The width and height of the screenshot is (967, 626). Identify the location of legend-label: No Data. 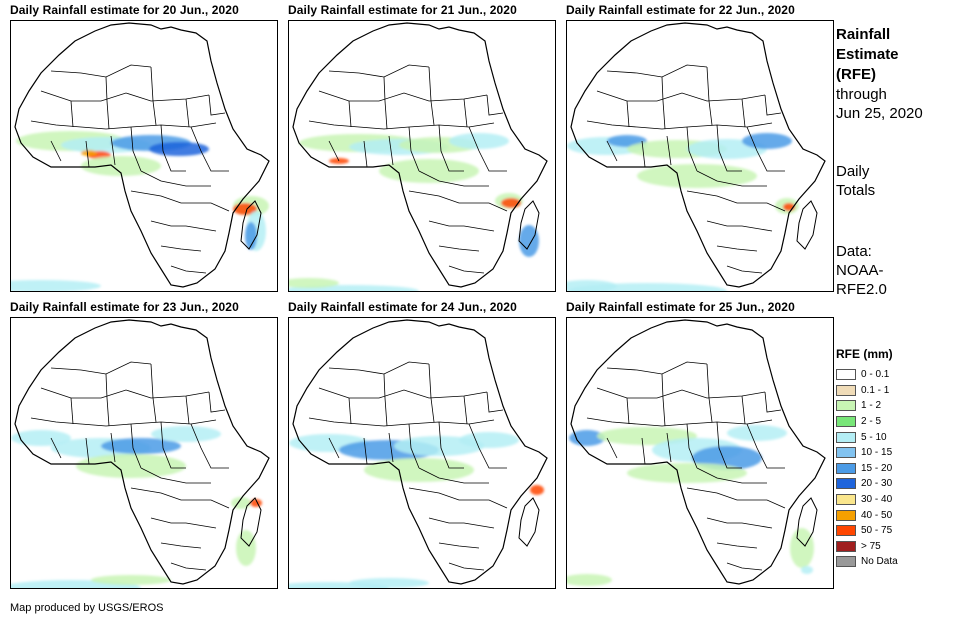
(879, 562).